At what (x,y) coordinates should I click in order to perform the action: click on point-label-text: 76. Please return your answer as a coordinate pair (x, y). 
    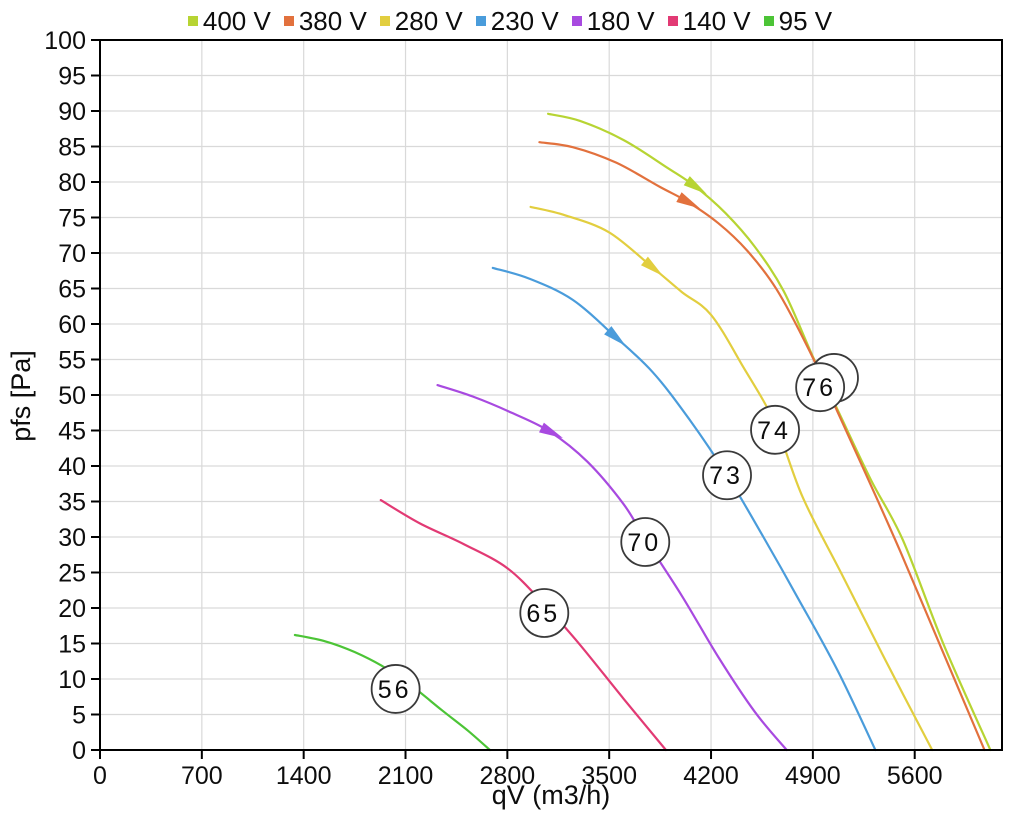
    Looking at the image, I should click on (819, 388).